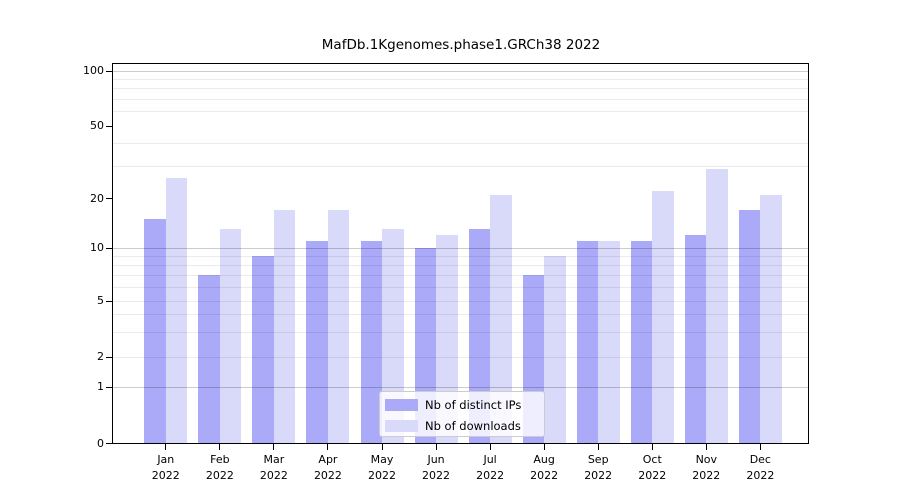 This screenshot has width=900, height=500. Describe the element at coordinates (338, 327) in the screenshot. I see `bar-downloads-apr` at that location.